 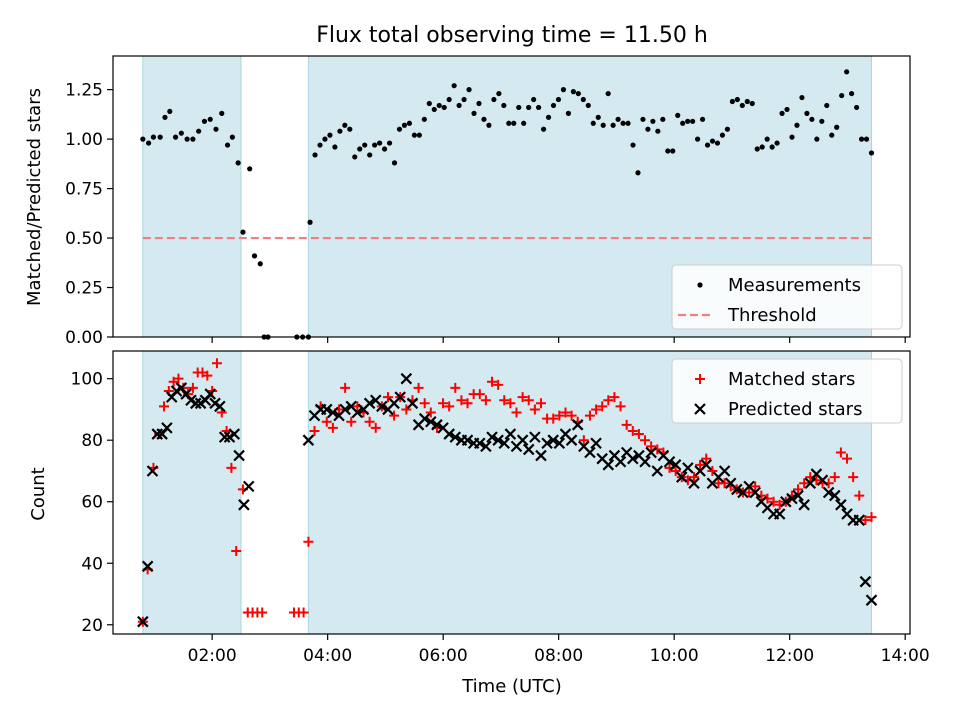 What do you see at coordinates (92, 564) in the screenshot?
I see `bottom-y-tick-label: 40` at bounding box center [92, 564].